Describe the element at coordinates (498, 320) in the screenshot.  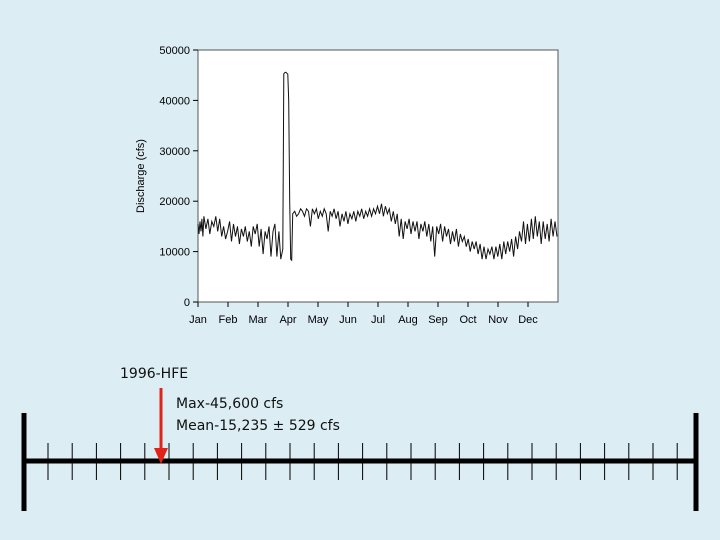
I see `x-tick-label: Nov` at that location.